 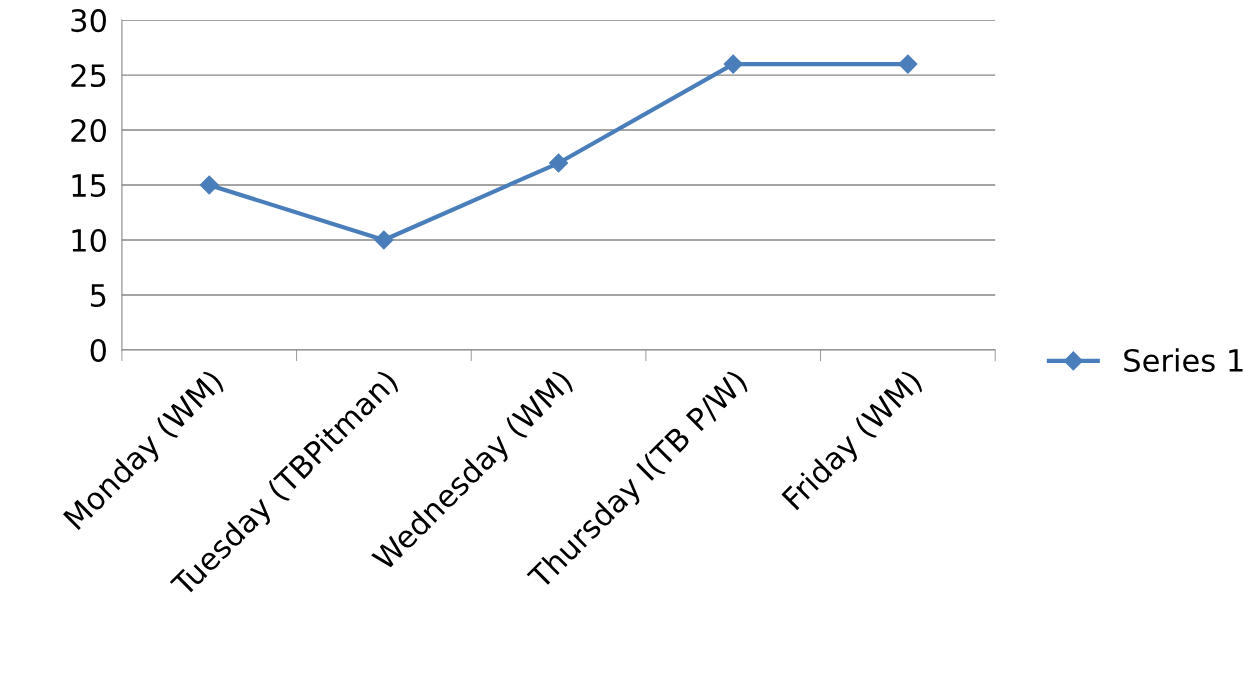 What do you see at coordinates (89, 240) in the screenshot?
I see `y-tick-label: 10` at bounding box center [89, 240].